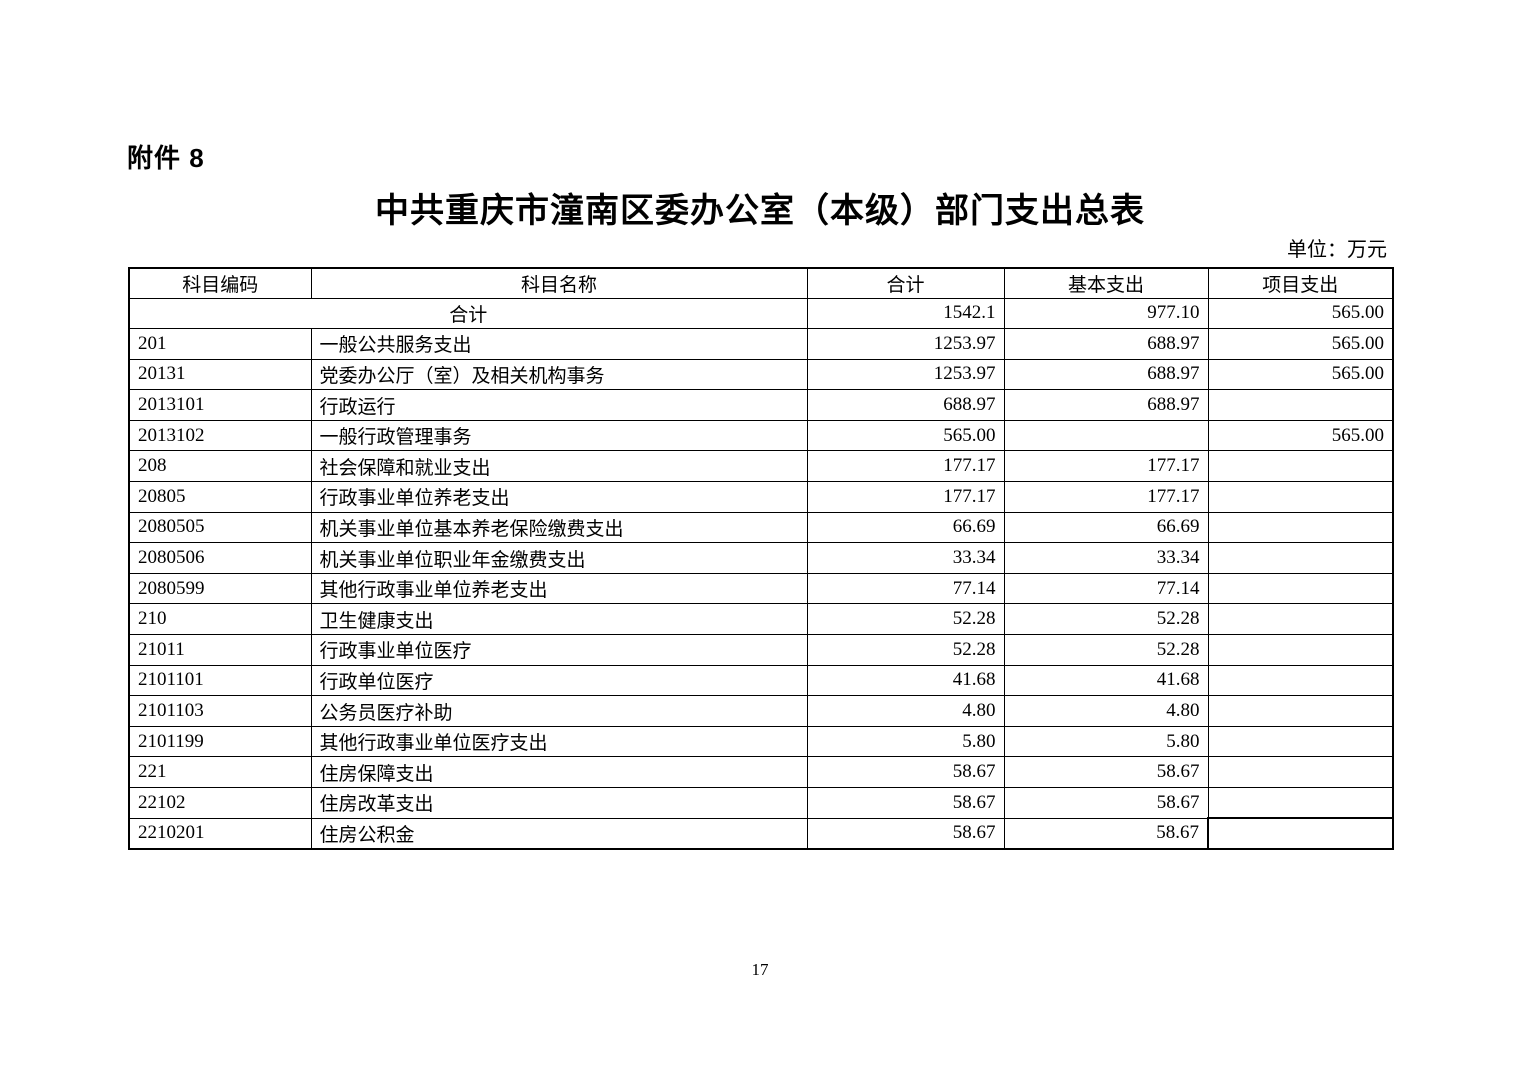 The width and height of the screenshot is (1520, 1074). I want to click on table-row: 208 社会保障和就业支出 177.17 177.17, so click(761, 466).